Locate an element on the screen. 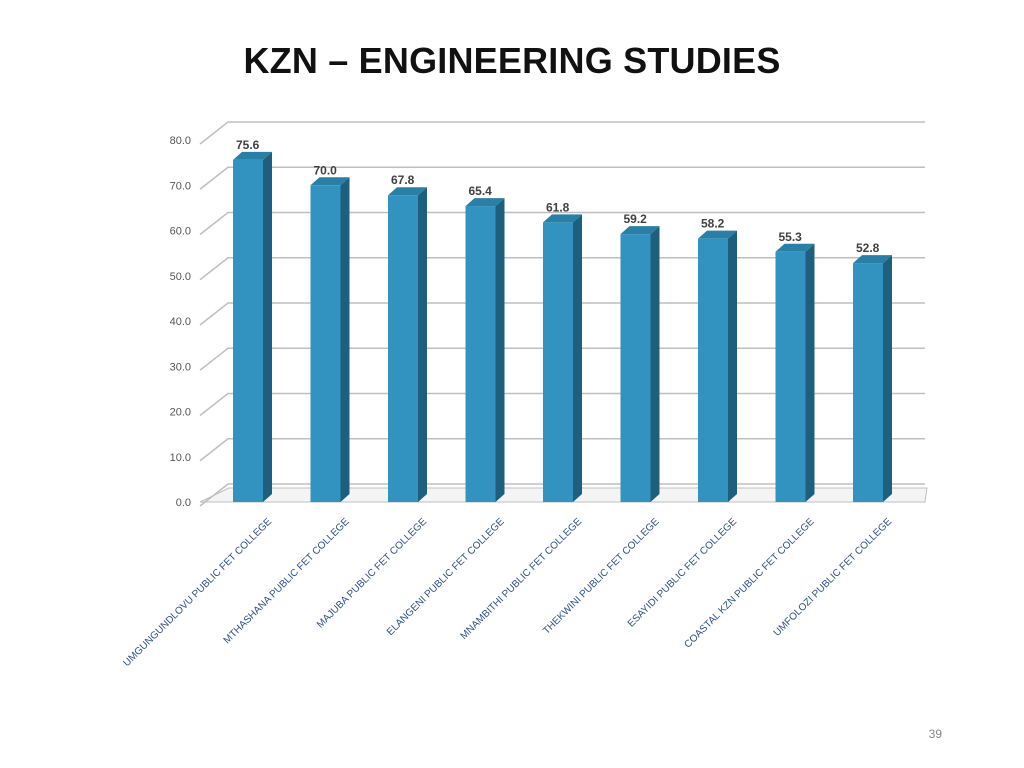 The height and width of the screenshot is (768, 1024). y-tick-label: 80.0 is located at coordinates (180, 141).